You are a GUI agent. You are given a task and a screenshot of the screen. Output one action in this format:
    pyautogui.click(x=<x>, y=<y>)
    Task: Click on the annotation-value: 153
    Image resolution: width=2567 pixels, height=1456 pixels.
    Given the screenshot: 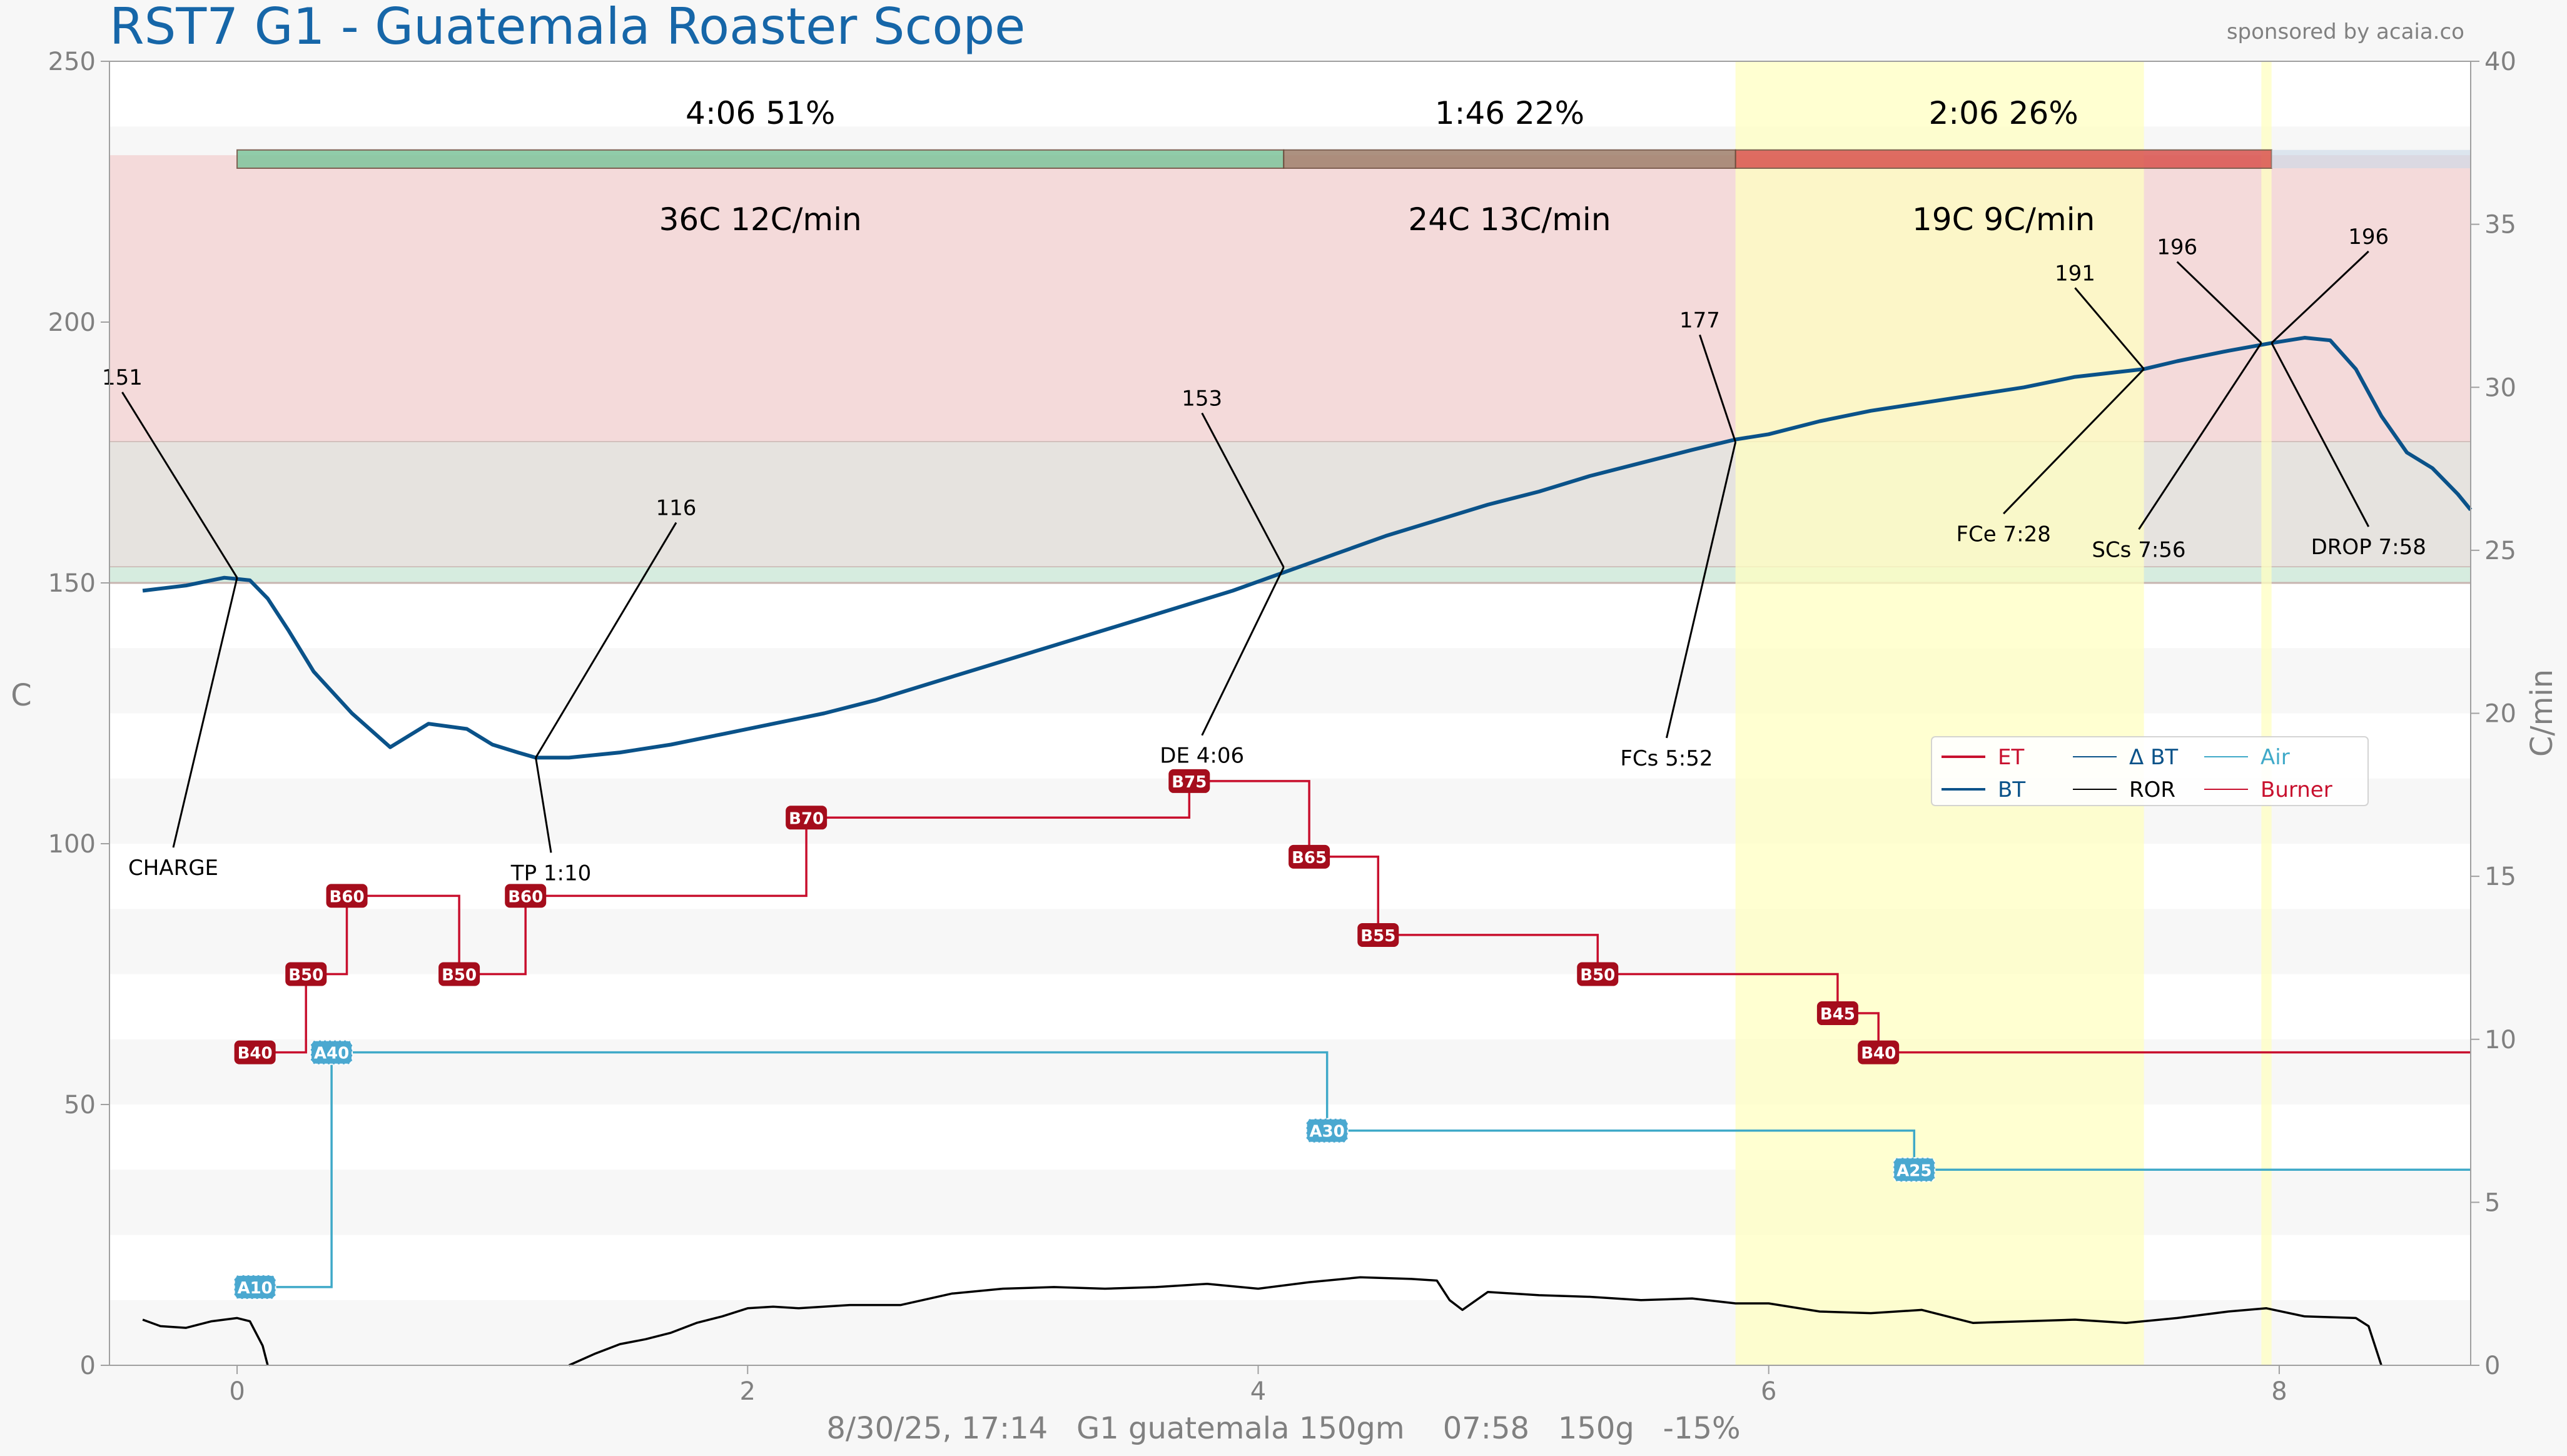 What is the action you would take?
    pyautogui.click(x=1202, y=398)
    